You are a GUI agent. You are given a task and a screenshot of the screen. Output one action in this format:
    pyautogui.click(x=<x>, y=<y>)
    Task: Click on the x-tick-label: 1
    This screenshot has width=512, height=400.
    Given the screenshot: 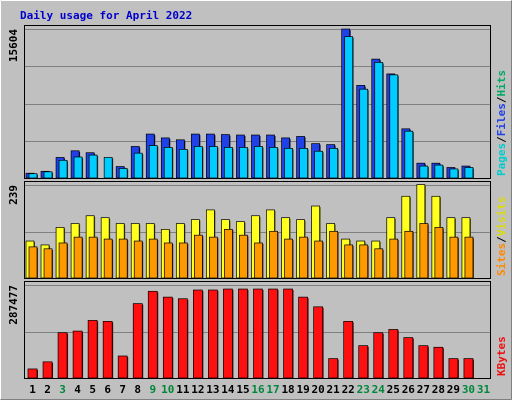 What is the action you would take?
    pyautogui.click(x=32, y=389)
    